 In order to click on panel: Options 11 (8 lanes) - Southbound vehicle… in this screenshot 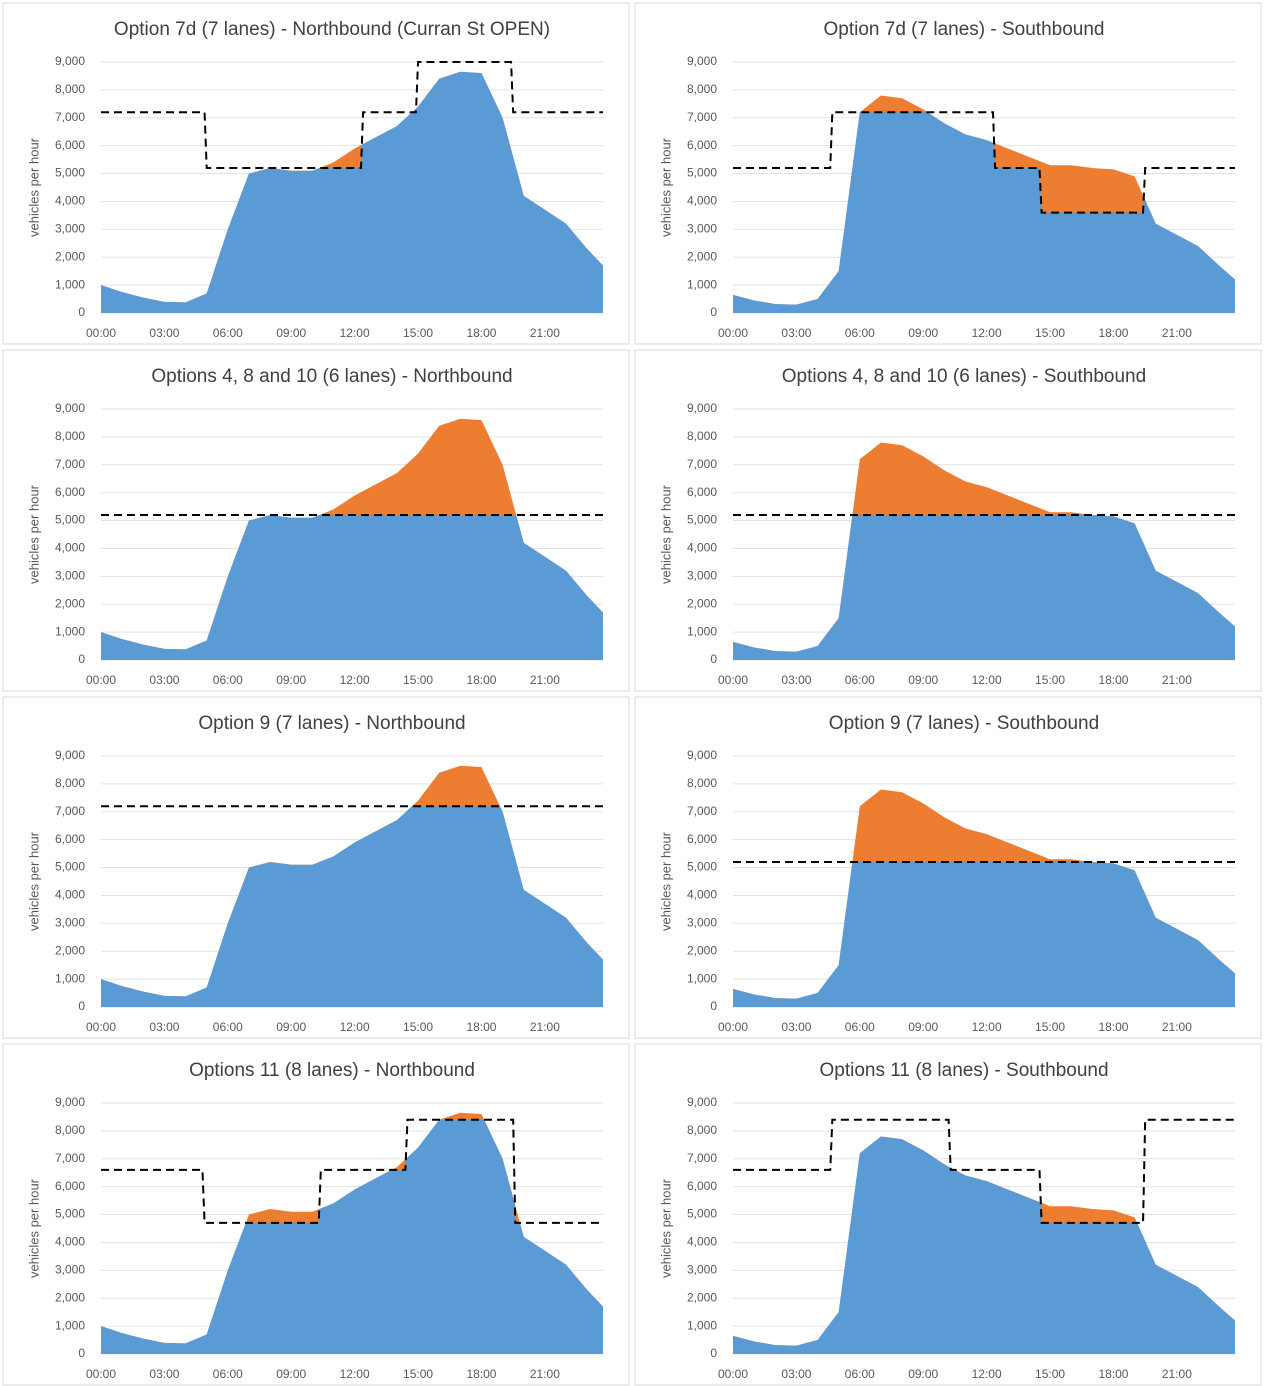, I will do `click(948, 1214)`.